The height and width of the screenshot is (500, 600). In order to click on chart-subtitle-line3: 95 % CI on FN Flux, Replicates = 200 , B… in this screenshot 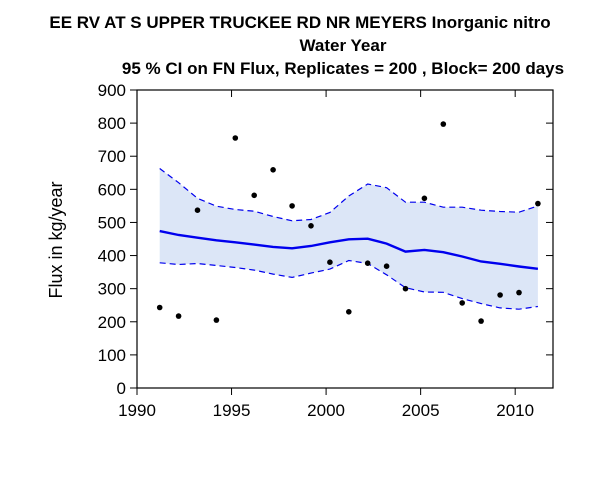, I will do `click(343, 68)`.